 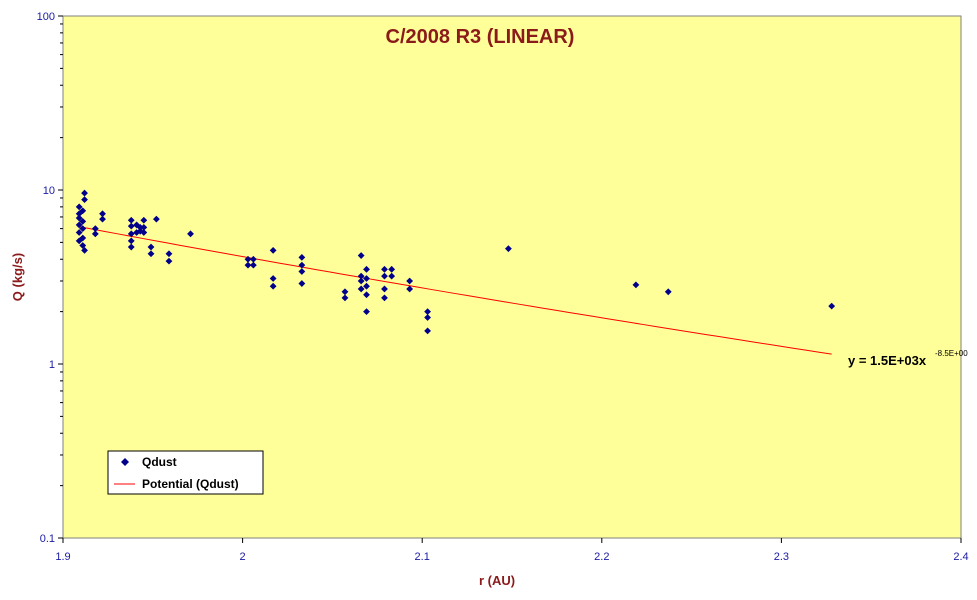 I want to click on x-tick-label: 1.9, so click(x=62, y=557).